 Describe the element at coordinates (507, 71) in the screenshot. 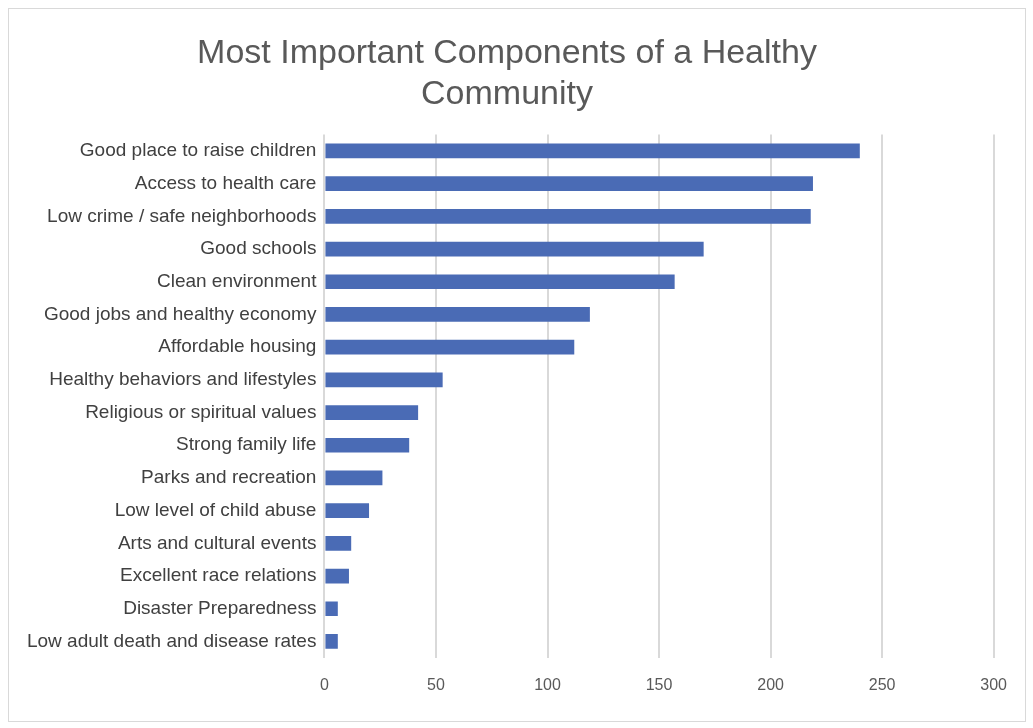

I see `chart-title: Most Important Components of a Healthy Community` at that location.